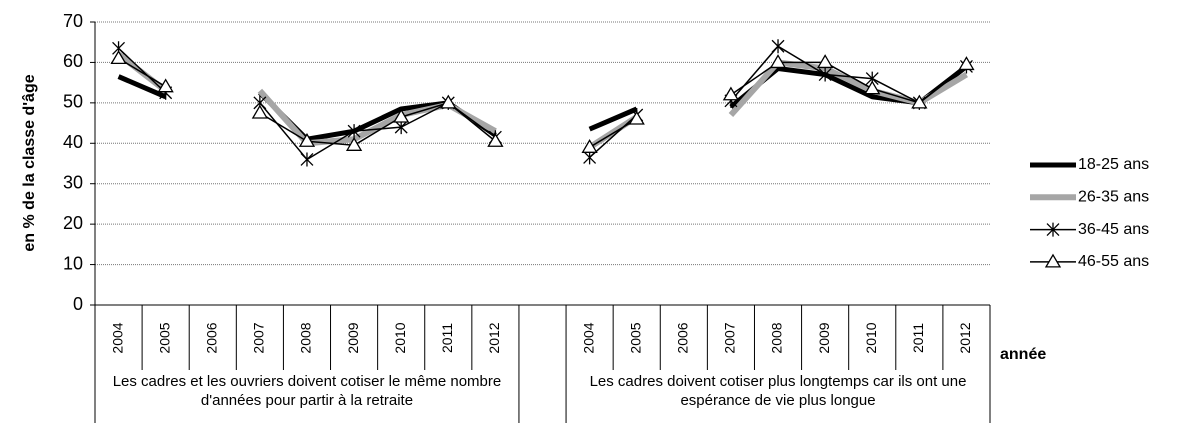  I want to click on y-axis-label: en % de la classe d'âge, so click(29, 162).